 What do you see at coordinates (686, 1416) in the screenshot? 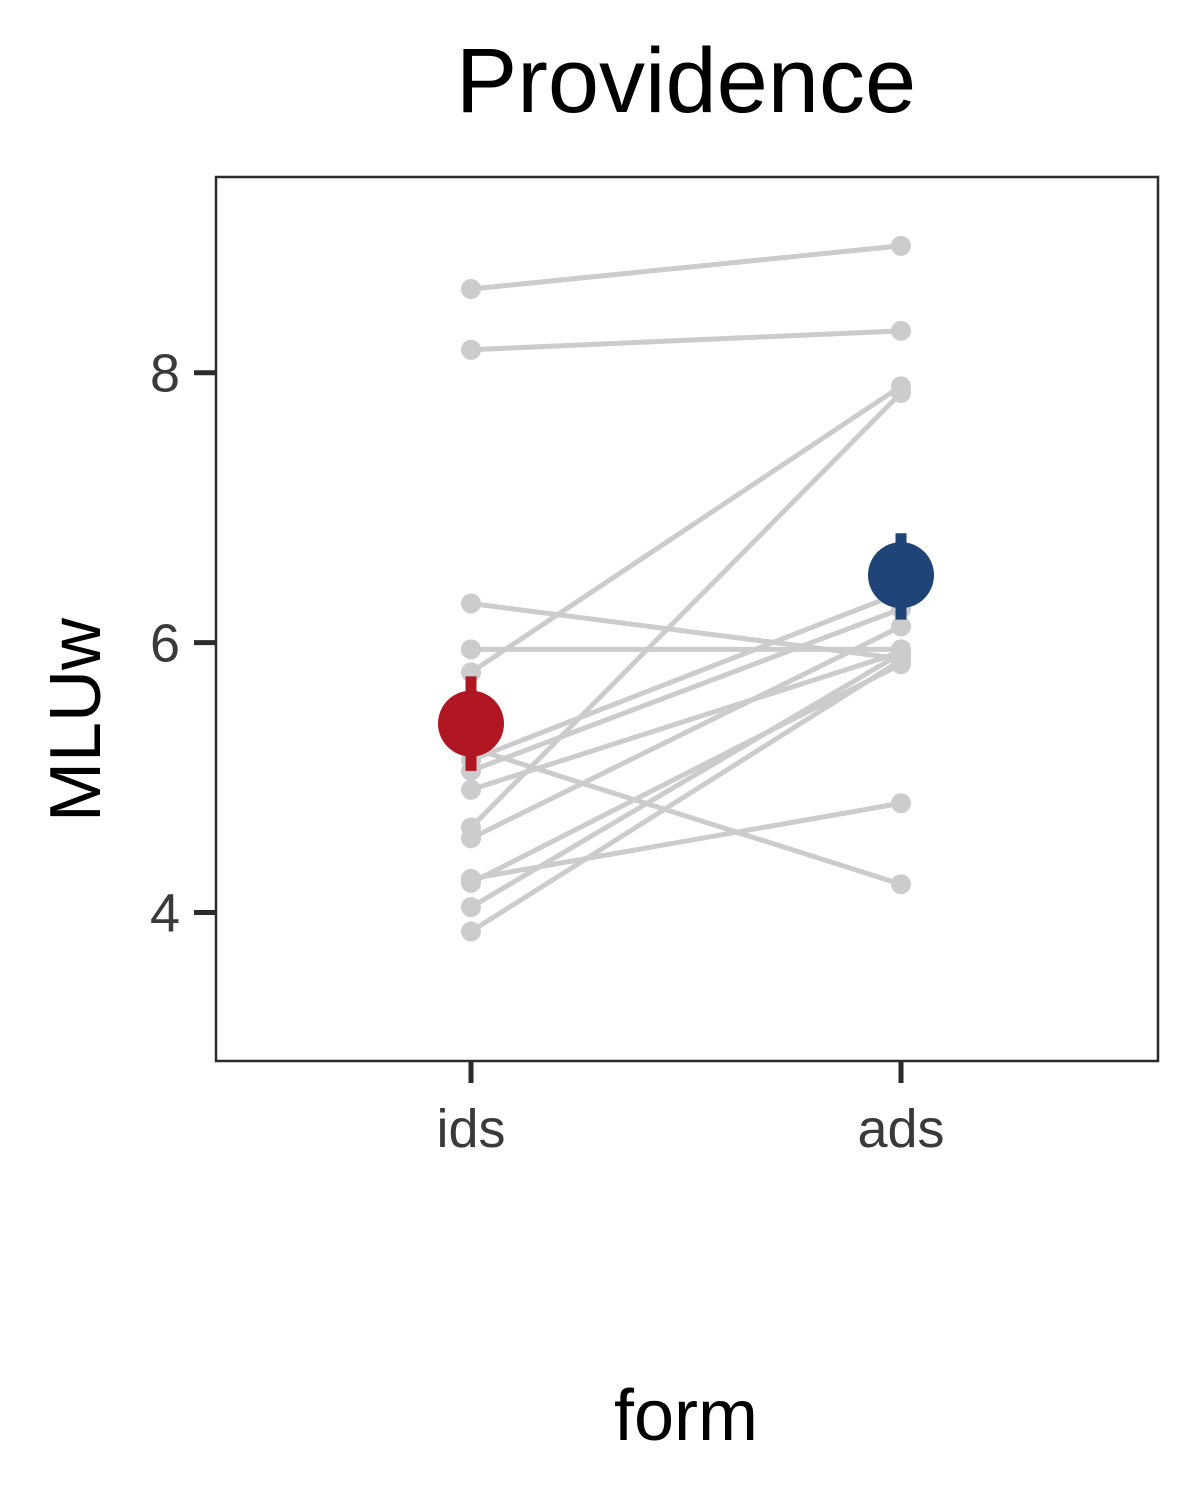
I see `x-axis-title: form` at bounding box center [686, 1416].